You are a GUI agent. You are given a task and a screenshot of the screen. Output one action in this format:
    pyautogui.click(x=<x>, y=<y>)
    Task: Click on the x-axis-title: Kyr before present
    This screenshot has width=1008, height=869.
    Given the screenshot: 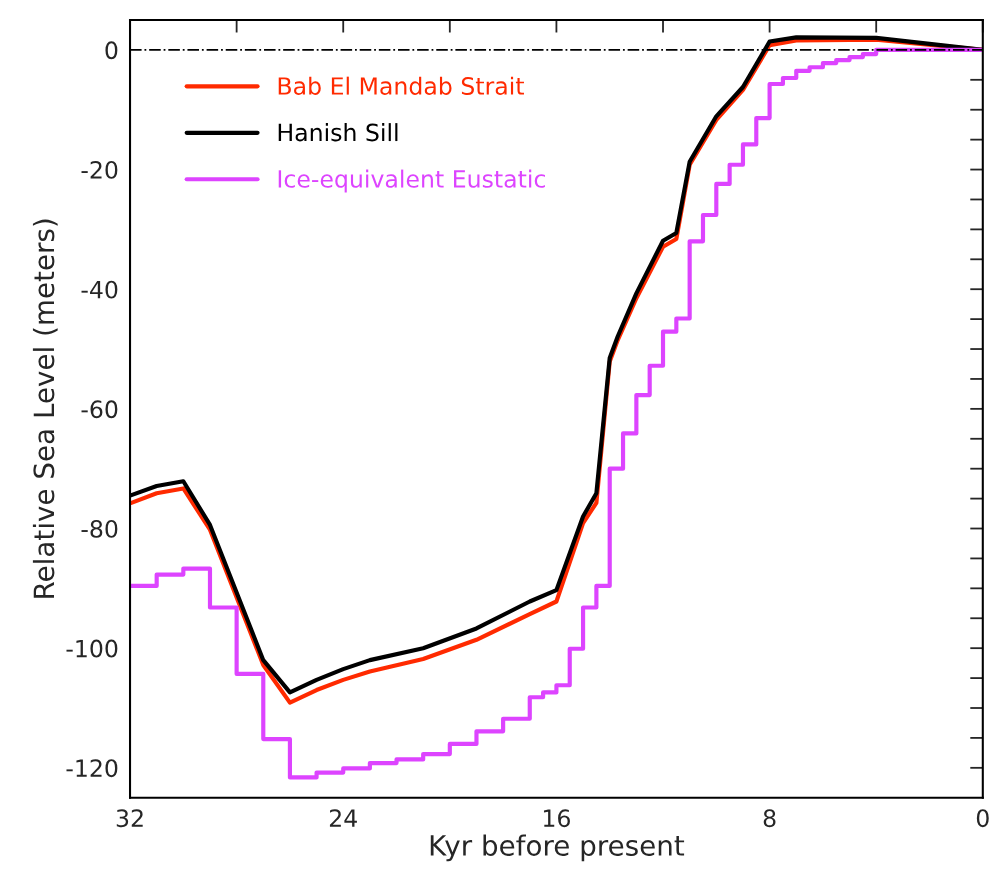 What is the action you would take?
    pyautogui.click(x=557, y=848)
    